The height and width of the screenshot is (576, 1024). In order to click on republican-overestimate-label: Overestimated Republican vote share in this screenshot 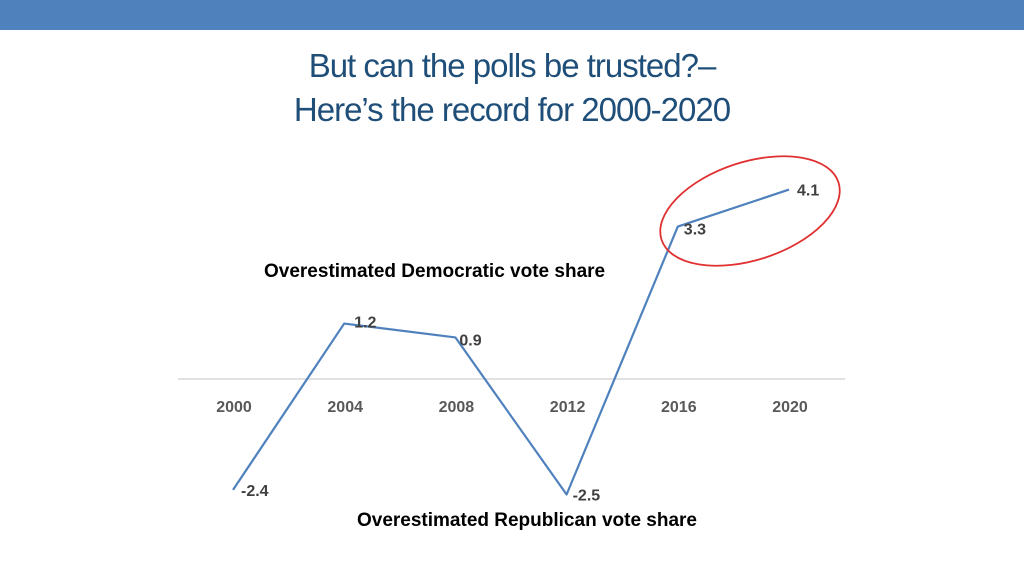, I will do `click(527, 520)`.